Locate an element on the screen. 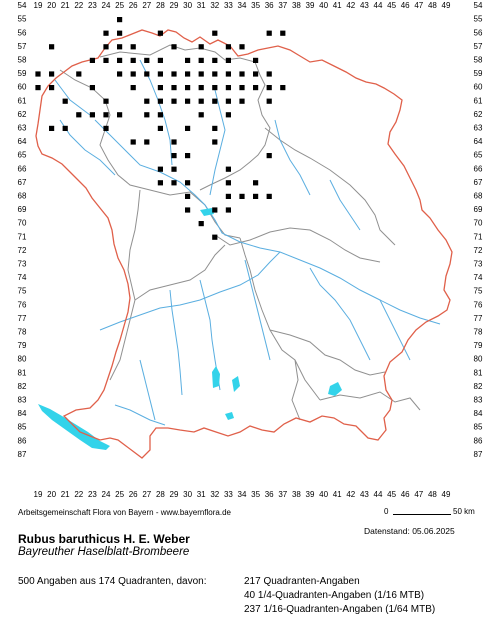 This screenshot has width=500, height=620. y-tick-label: 78 is located at coordinates (478, 332).